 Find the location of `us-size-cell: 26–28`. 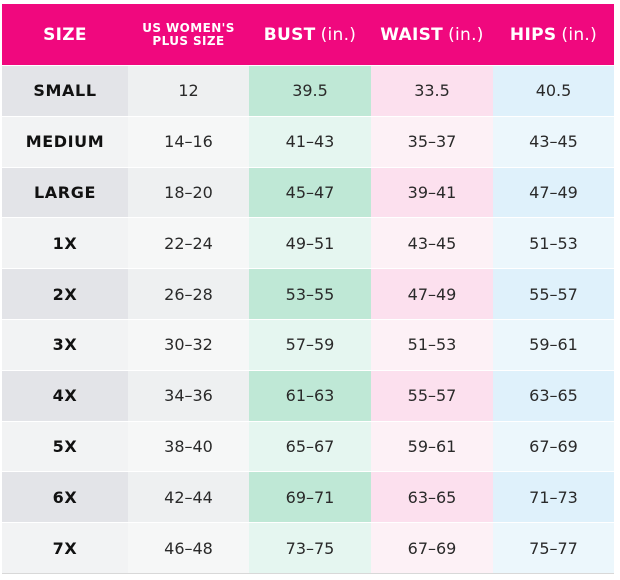

us-size-cell: 26–28 is located at coordinates (188, 293).